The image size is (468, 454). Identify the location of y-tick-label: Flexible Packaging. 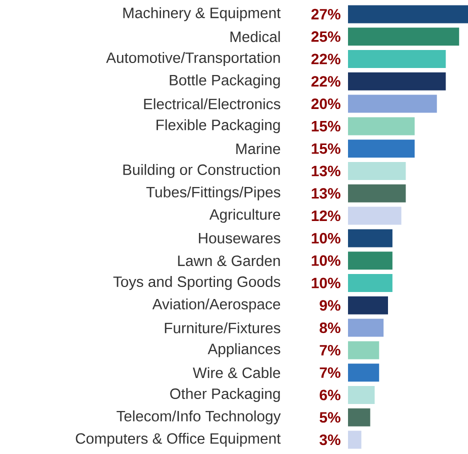
(218, 126).